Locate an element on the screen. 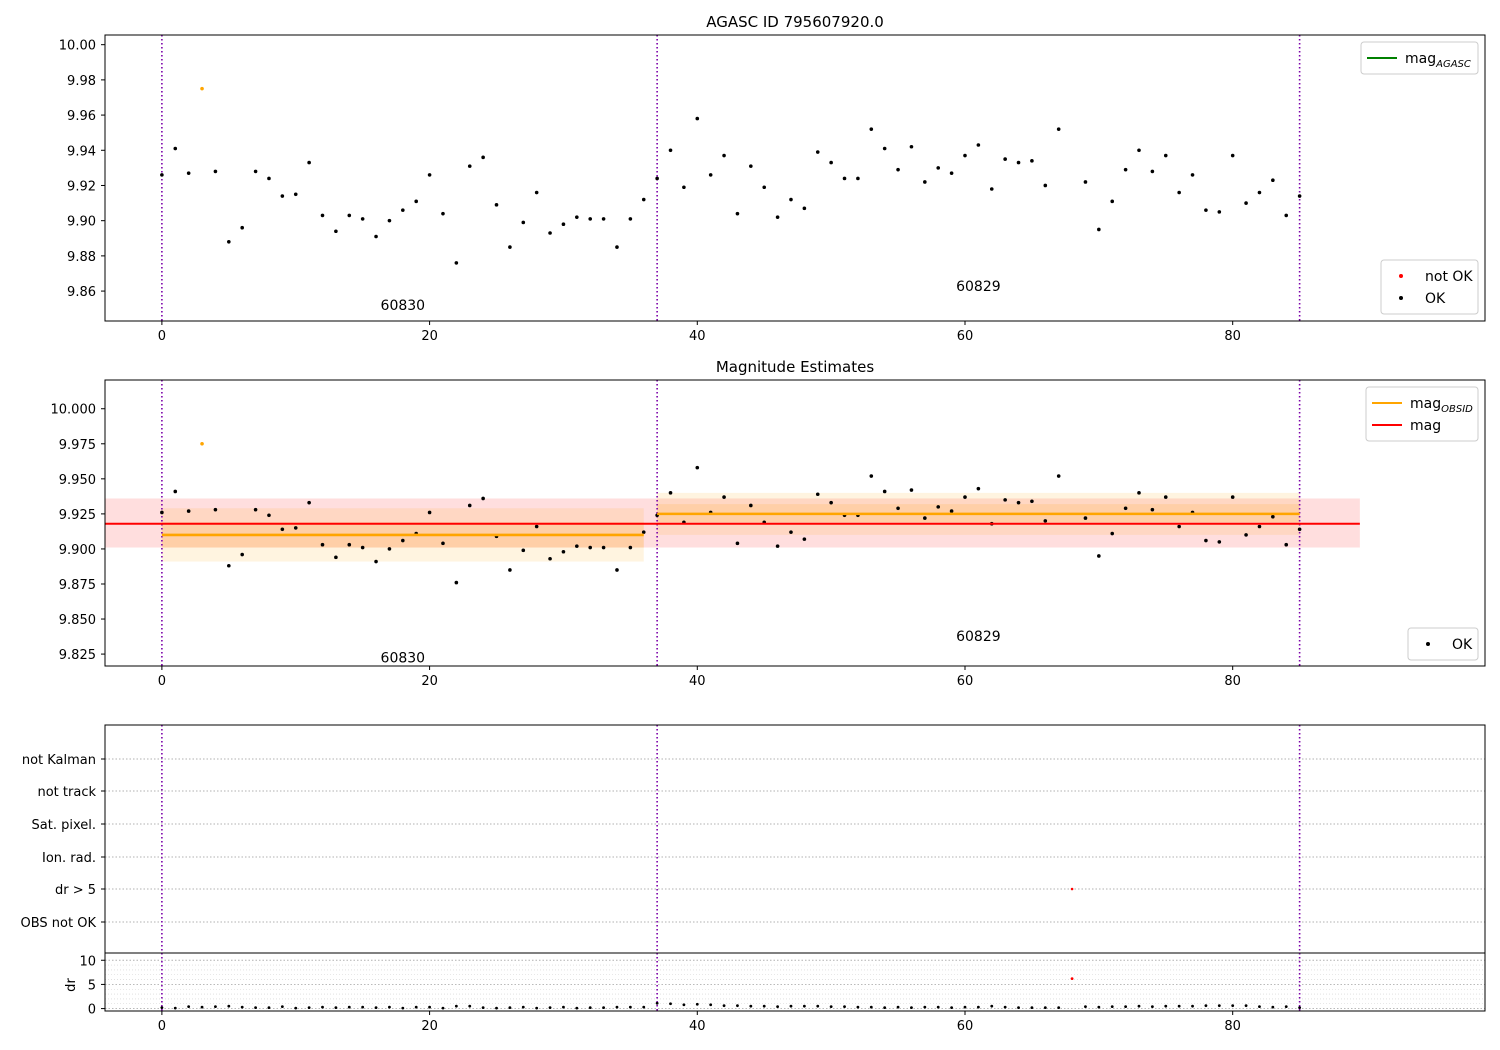 This screenshot has width=1500, height=1050. x-tick-label: 40 is located at coordinates (697, 336).